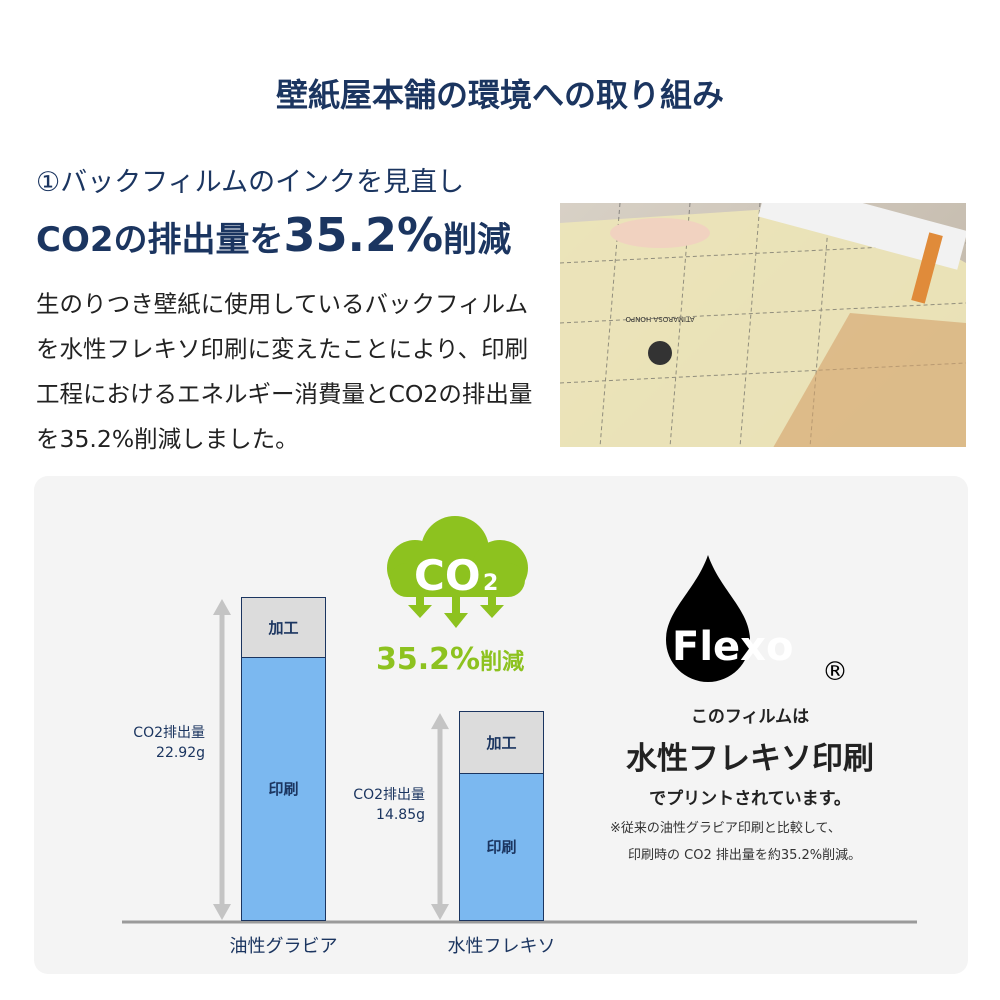  Describe the element at coordinates (745, 855) in the screenshot. I see `note-line2: 印刷時の CO2 排出量を約35.2%削減。` at that location.